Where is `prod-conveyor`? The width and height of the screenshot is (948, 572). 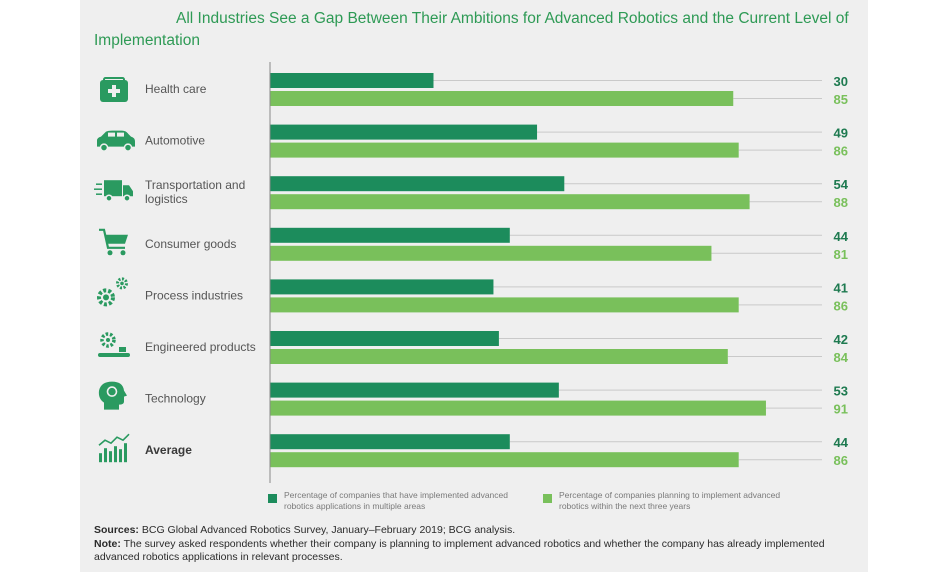 prod-conveyor is located at coordinates (114, 355).